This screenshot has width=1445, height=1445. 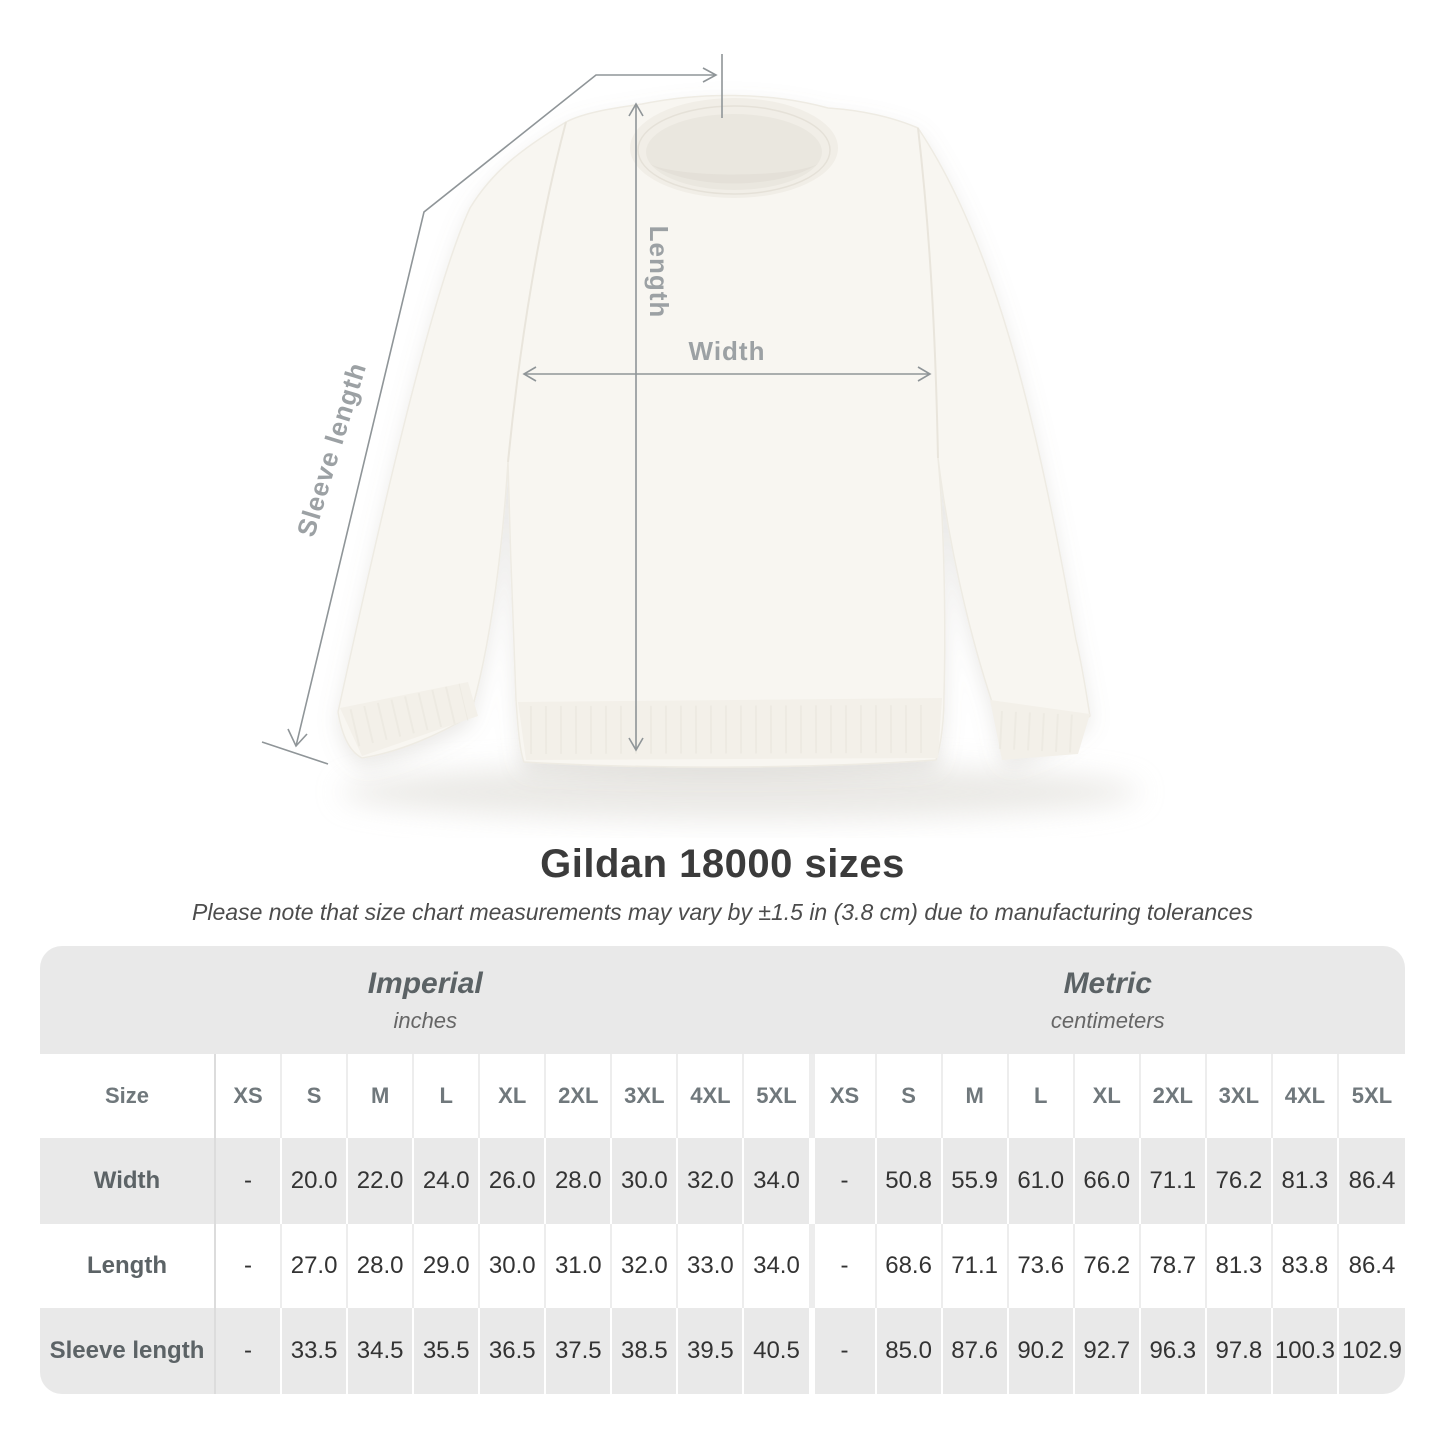 I want to click on value-cell: 20.0, so click(x=315, y=1181).